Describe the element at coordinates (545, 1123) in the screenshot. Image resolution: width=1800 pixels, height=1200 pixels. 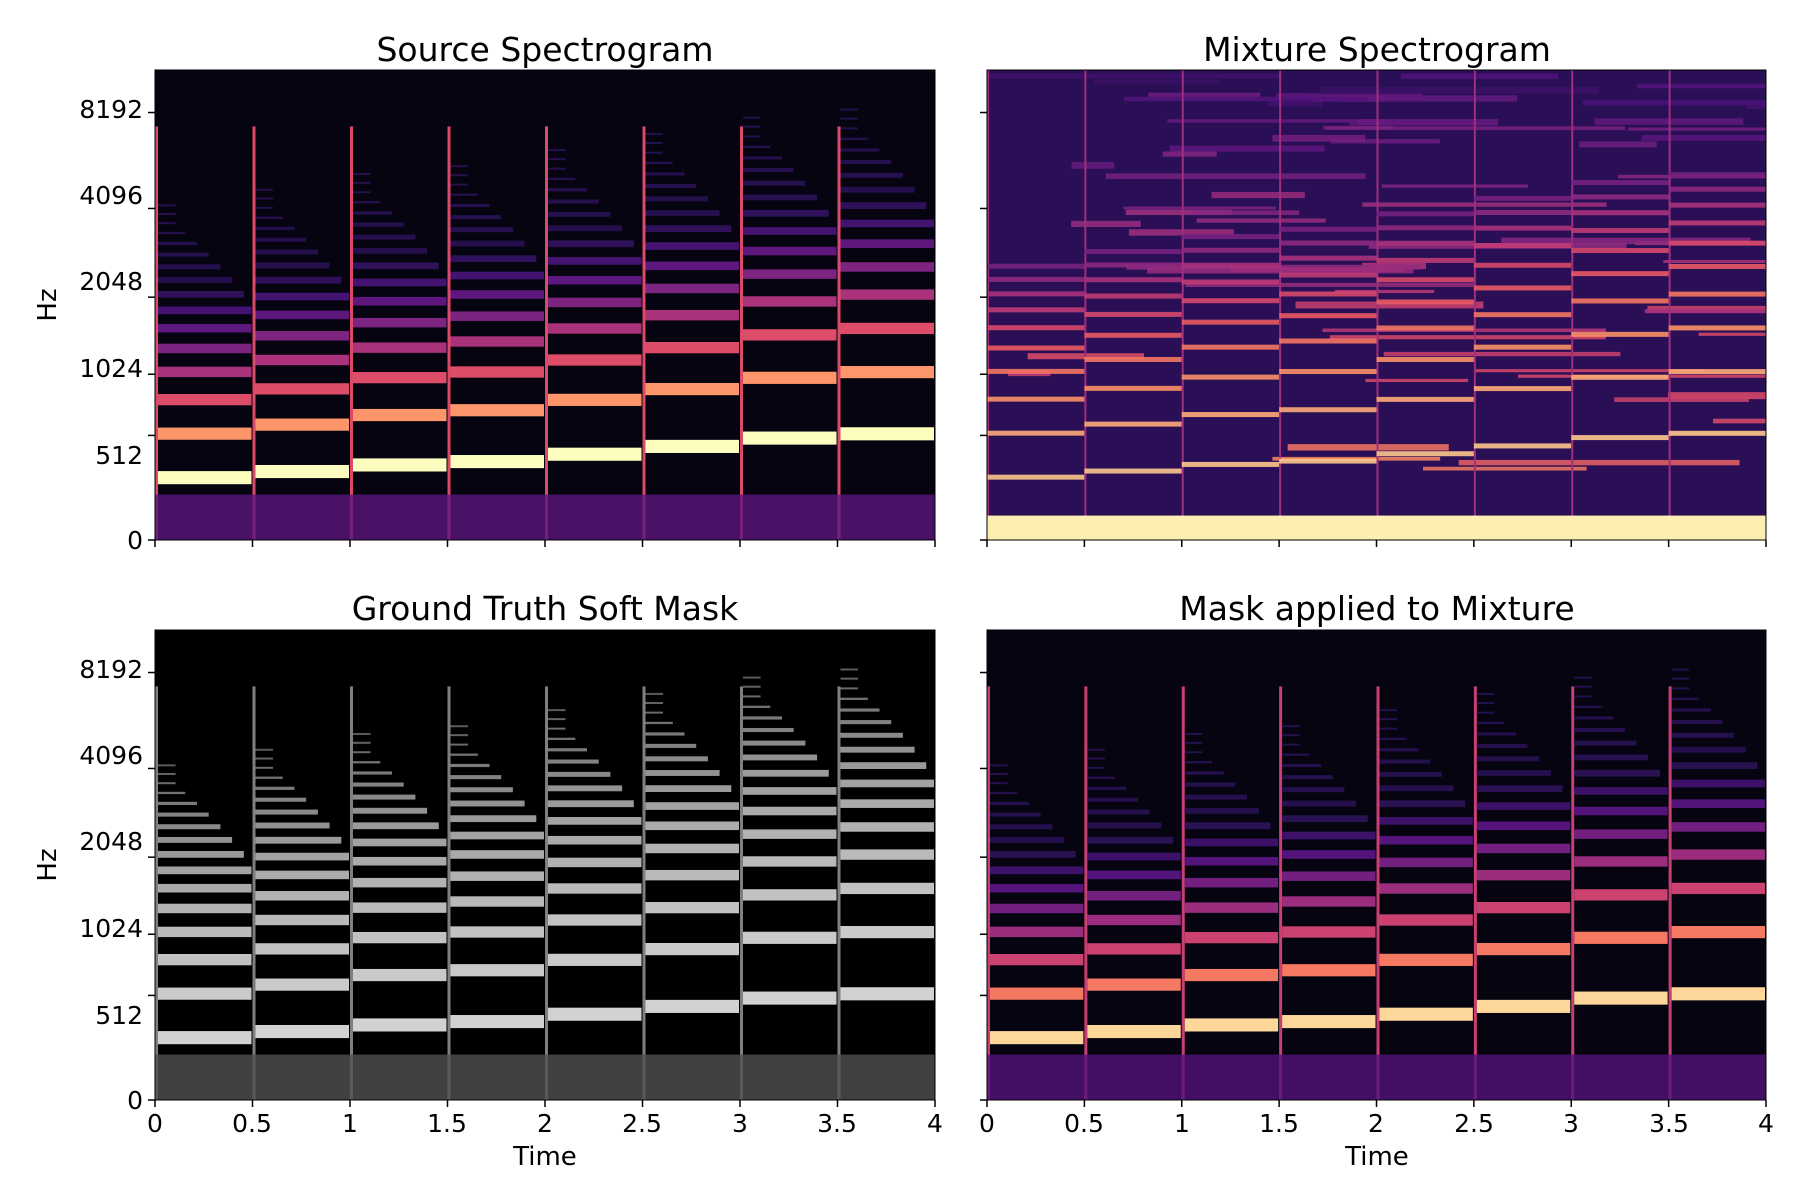
I see `x-tick-label: 2` at that location.